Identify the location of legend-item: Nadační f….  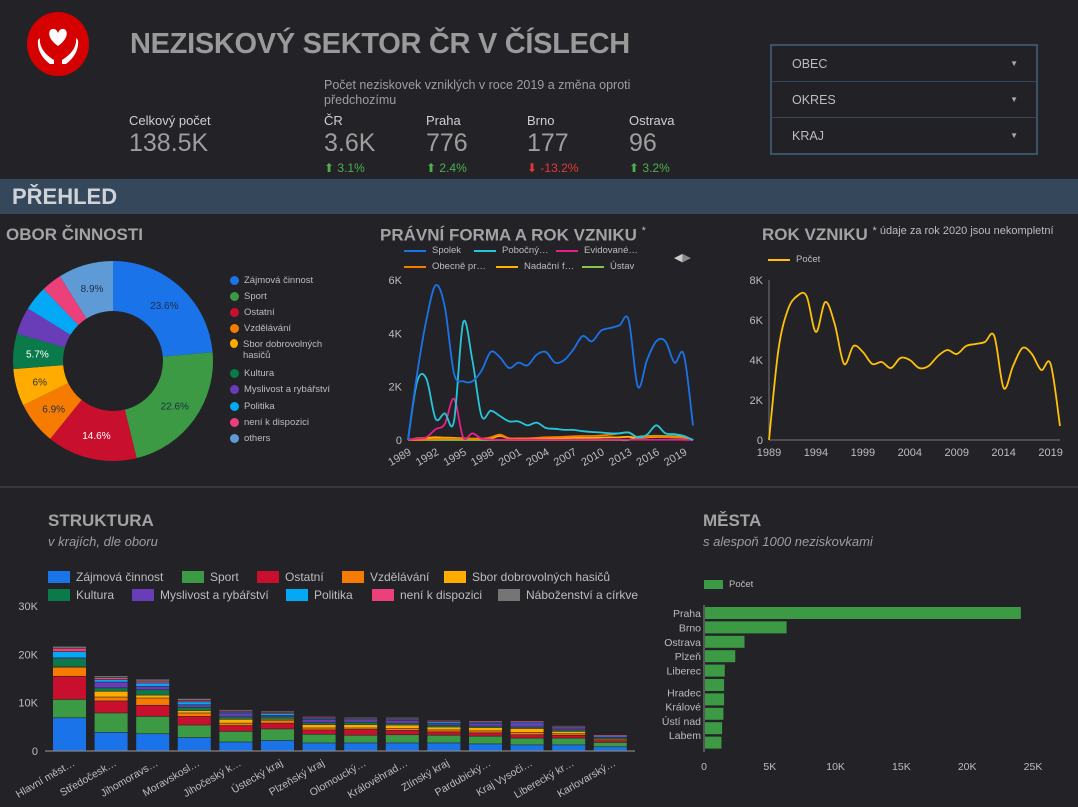
(535, 266).